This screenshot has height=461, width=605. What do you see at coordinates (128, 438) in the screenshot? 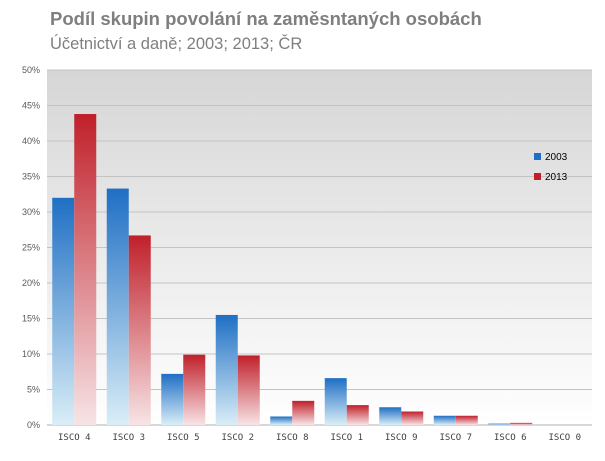
I see `x-tick-label: ISCO 3` at bounding box center [128, 438].